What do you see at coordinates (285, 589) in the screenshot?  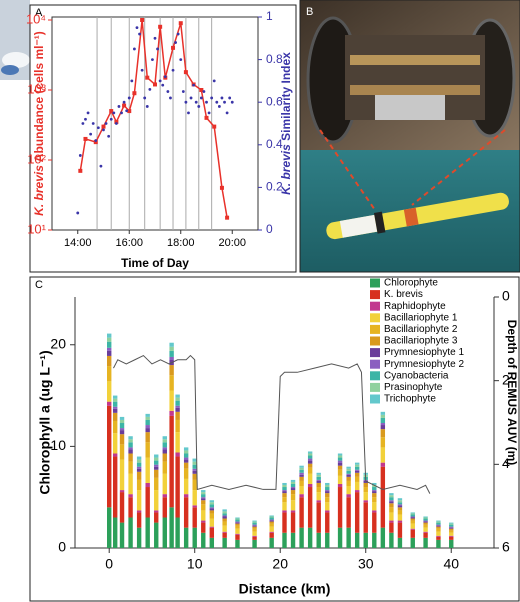 I see `x-axis-label: Distance (km)` at bounding box center [285, 589].